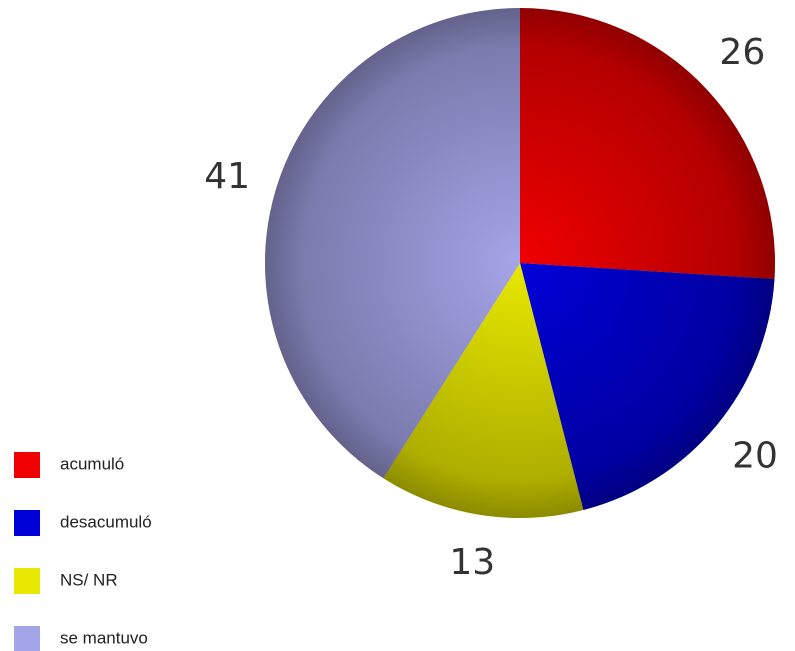 This screenshot has width=795, height=651. Describe the element at coordinates (755, 455) in the screenshot. I see `data-label: 20` at that location.